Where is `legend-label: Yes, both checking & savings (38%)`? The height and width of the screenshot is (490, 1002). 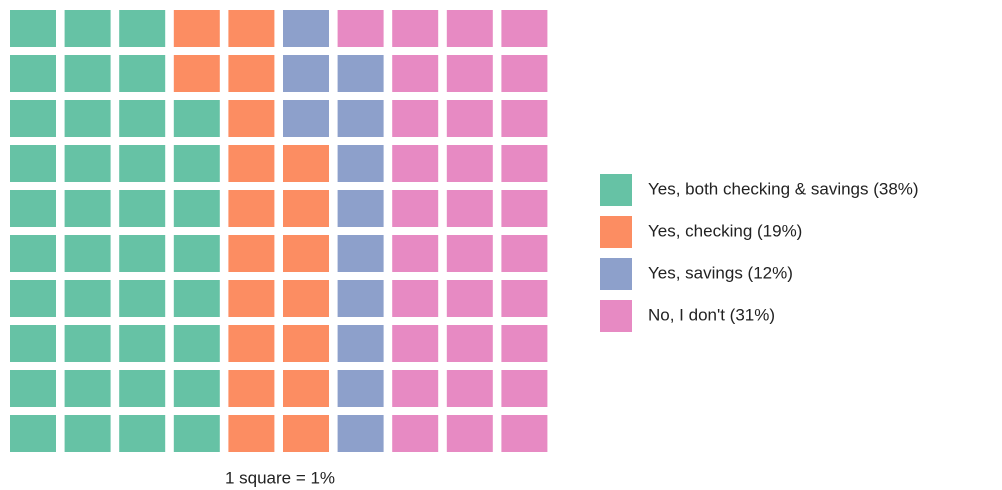
legend-label: Yes, both checking & savings (38%) is located at coordinates (783, 188).